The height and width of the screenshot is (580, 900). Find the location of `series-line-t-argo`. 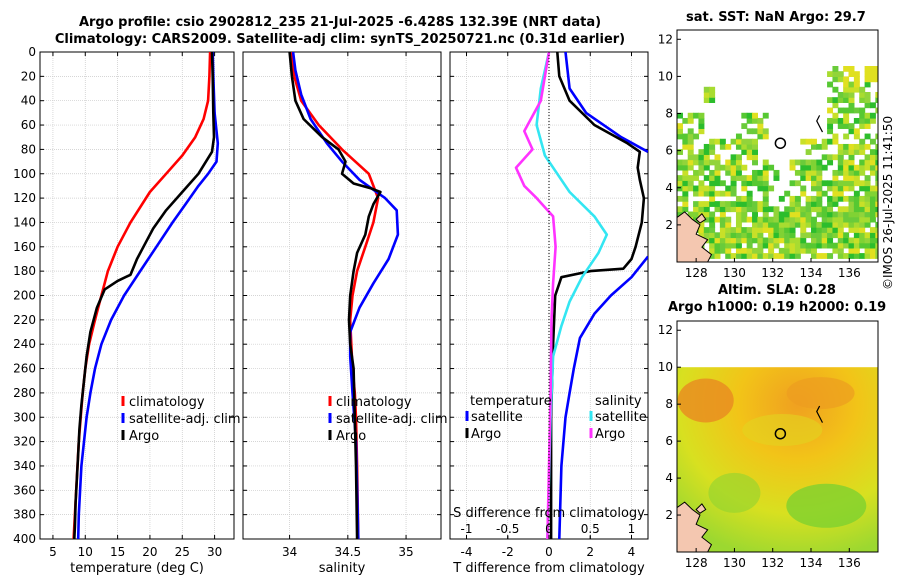

series-line-t-argo is located at coordinates (597, 295).